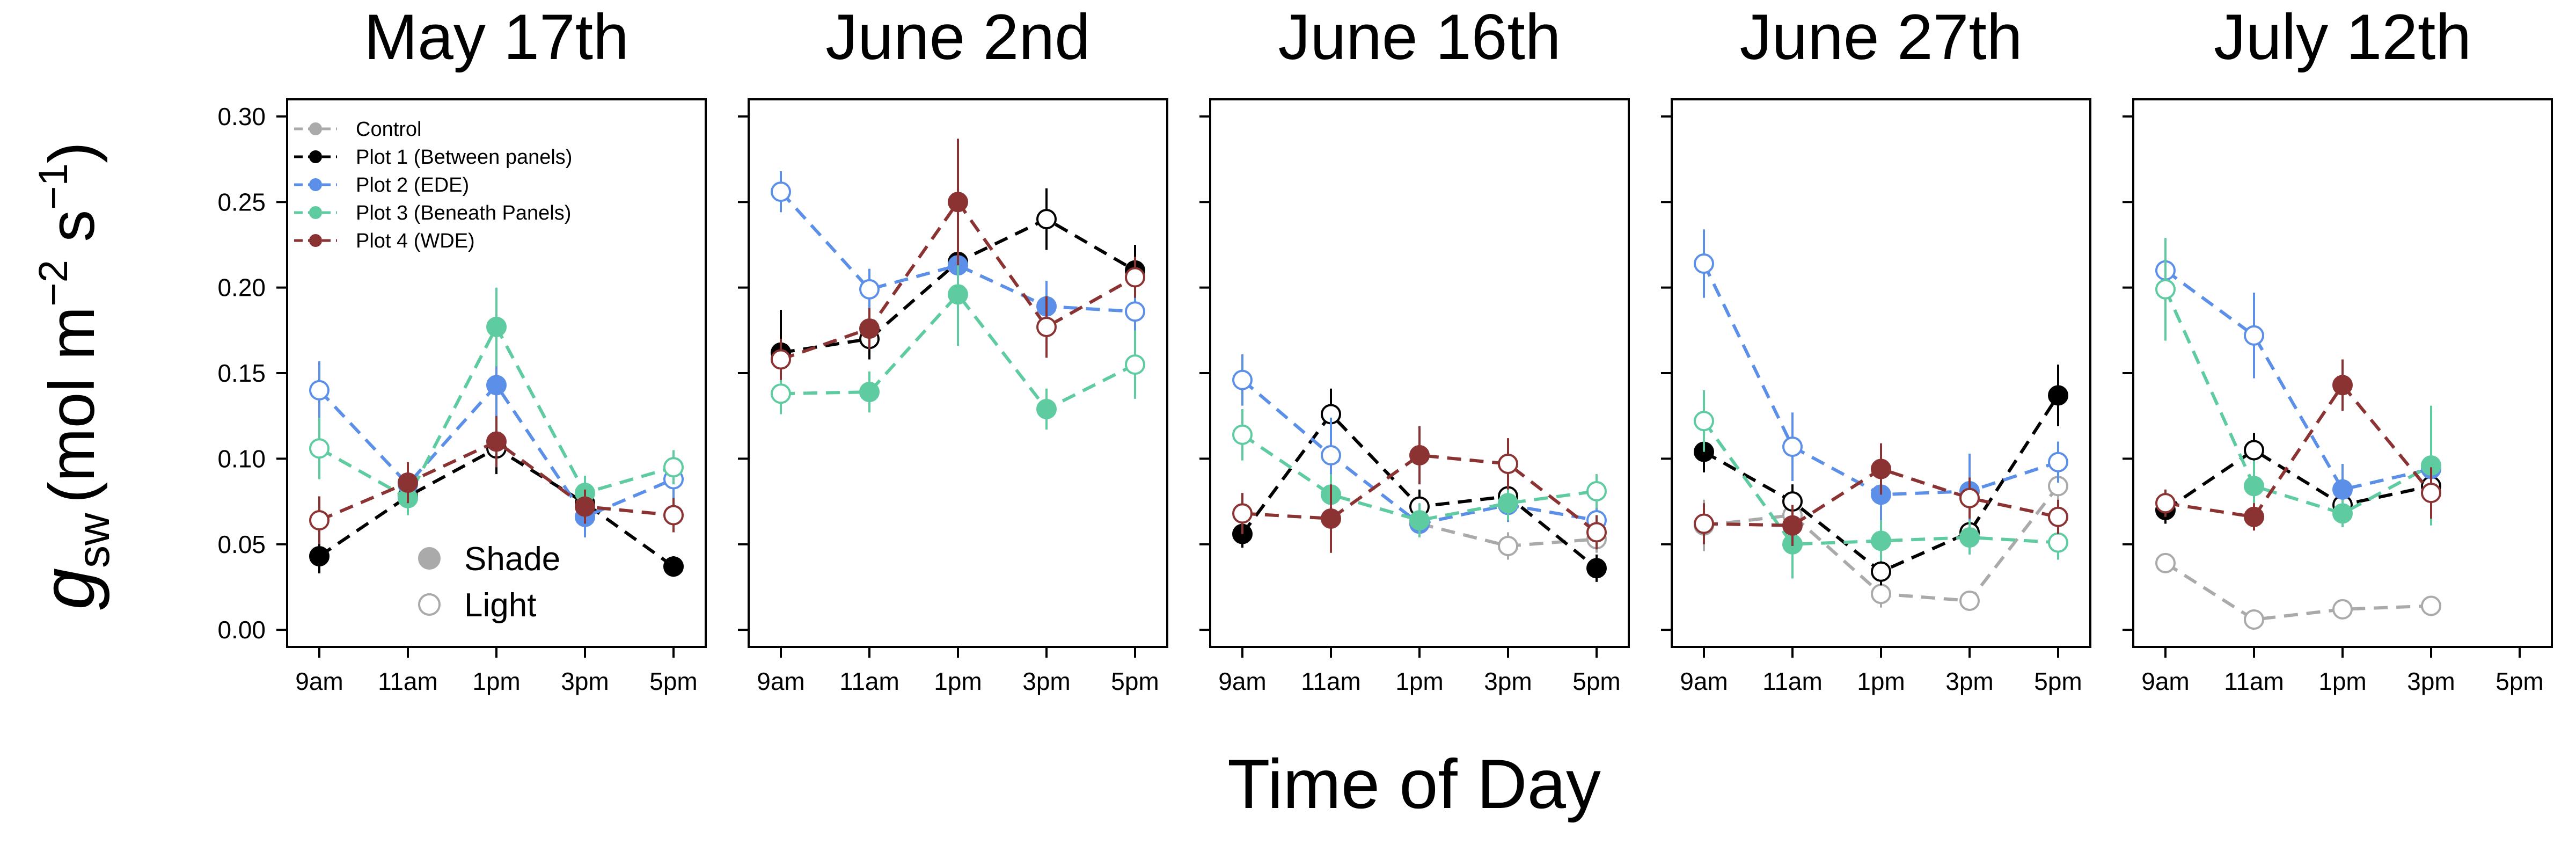 The image size is (2576, 859). I want to click on legend-label: Plot 3 (Beneath Panels), so click(463, 213).